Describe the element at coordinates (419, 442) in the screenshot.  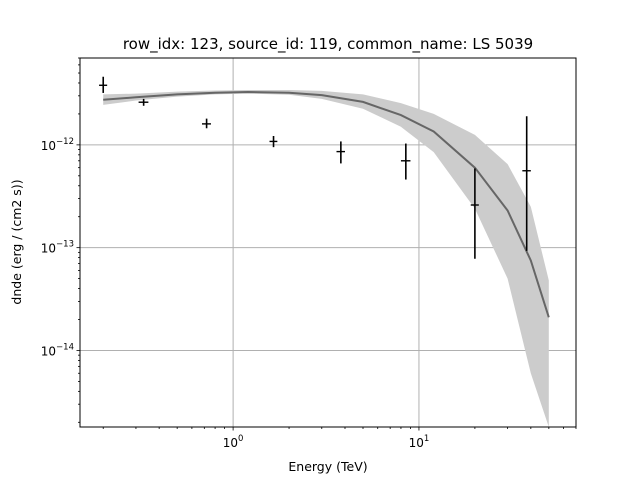
I see `x-tick-label: 10¹` at that location.